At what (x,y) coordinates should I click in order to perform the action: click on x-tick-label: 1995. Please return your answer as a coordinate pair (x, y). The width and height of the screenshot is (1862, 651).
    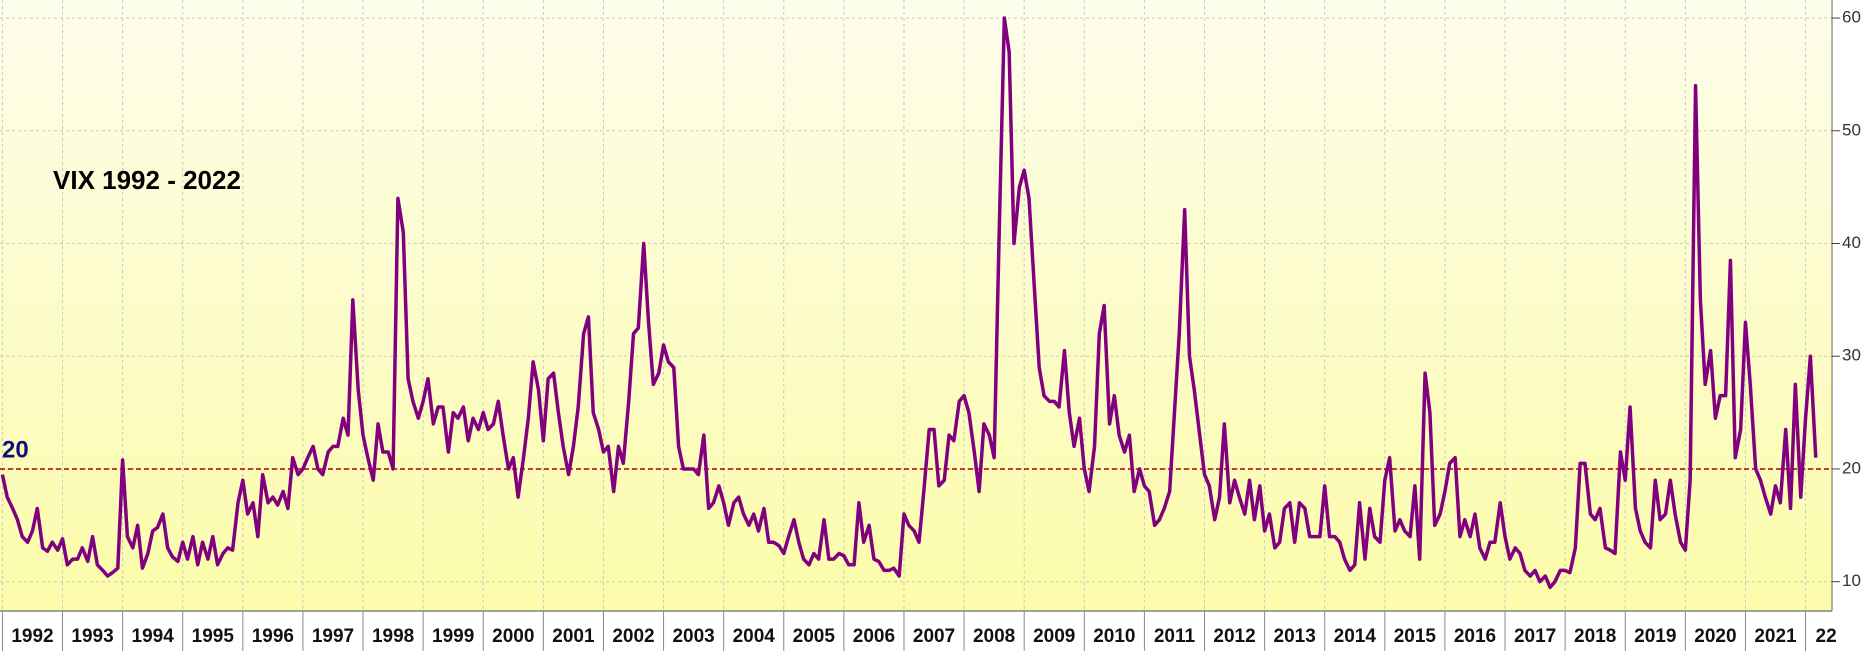
    Looking at the image, I should click on (213, 636).